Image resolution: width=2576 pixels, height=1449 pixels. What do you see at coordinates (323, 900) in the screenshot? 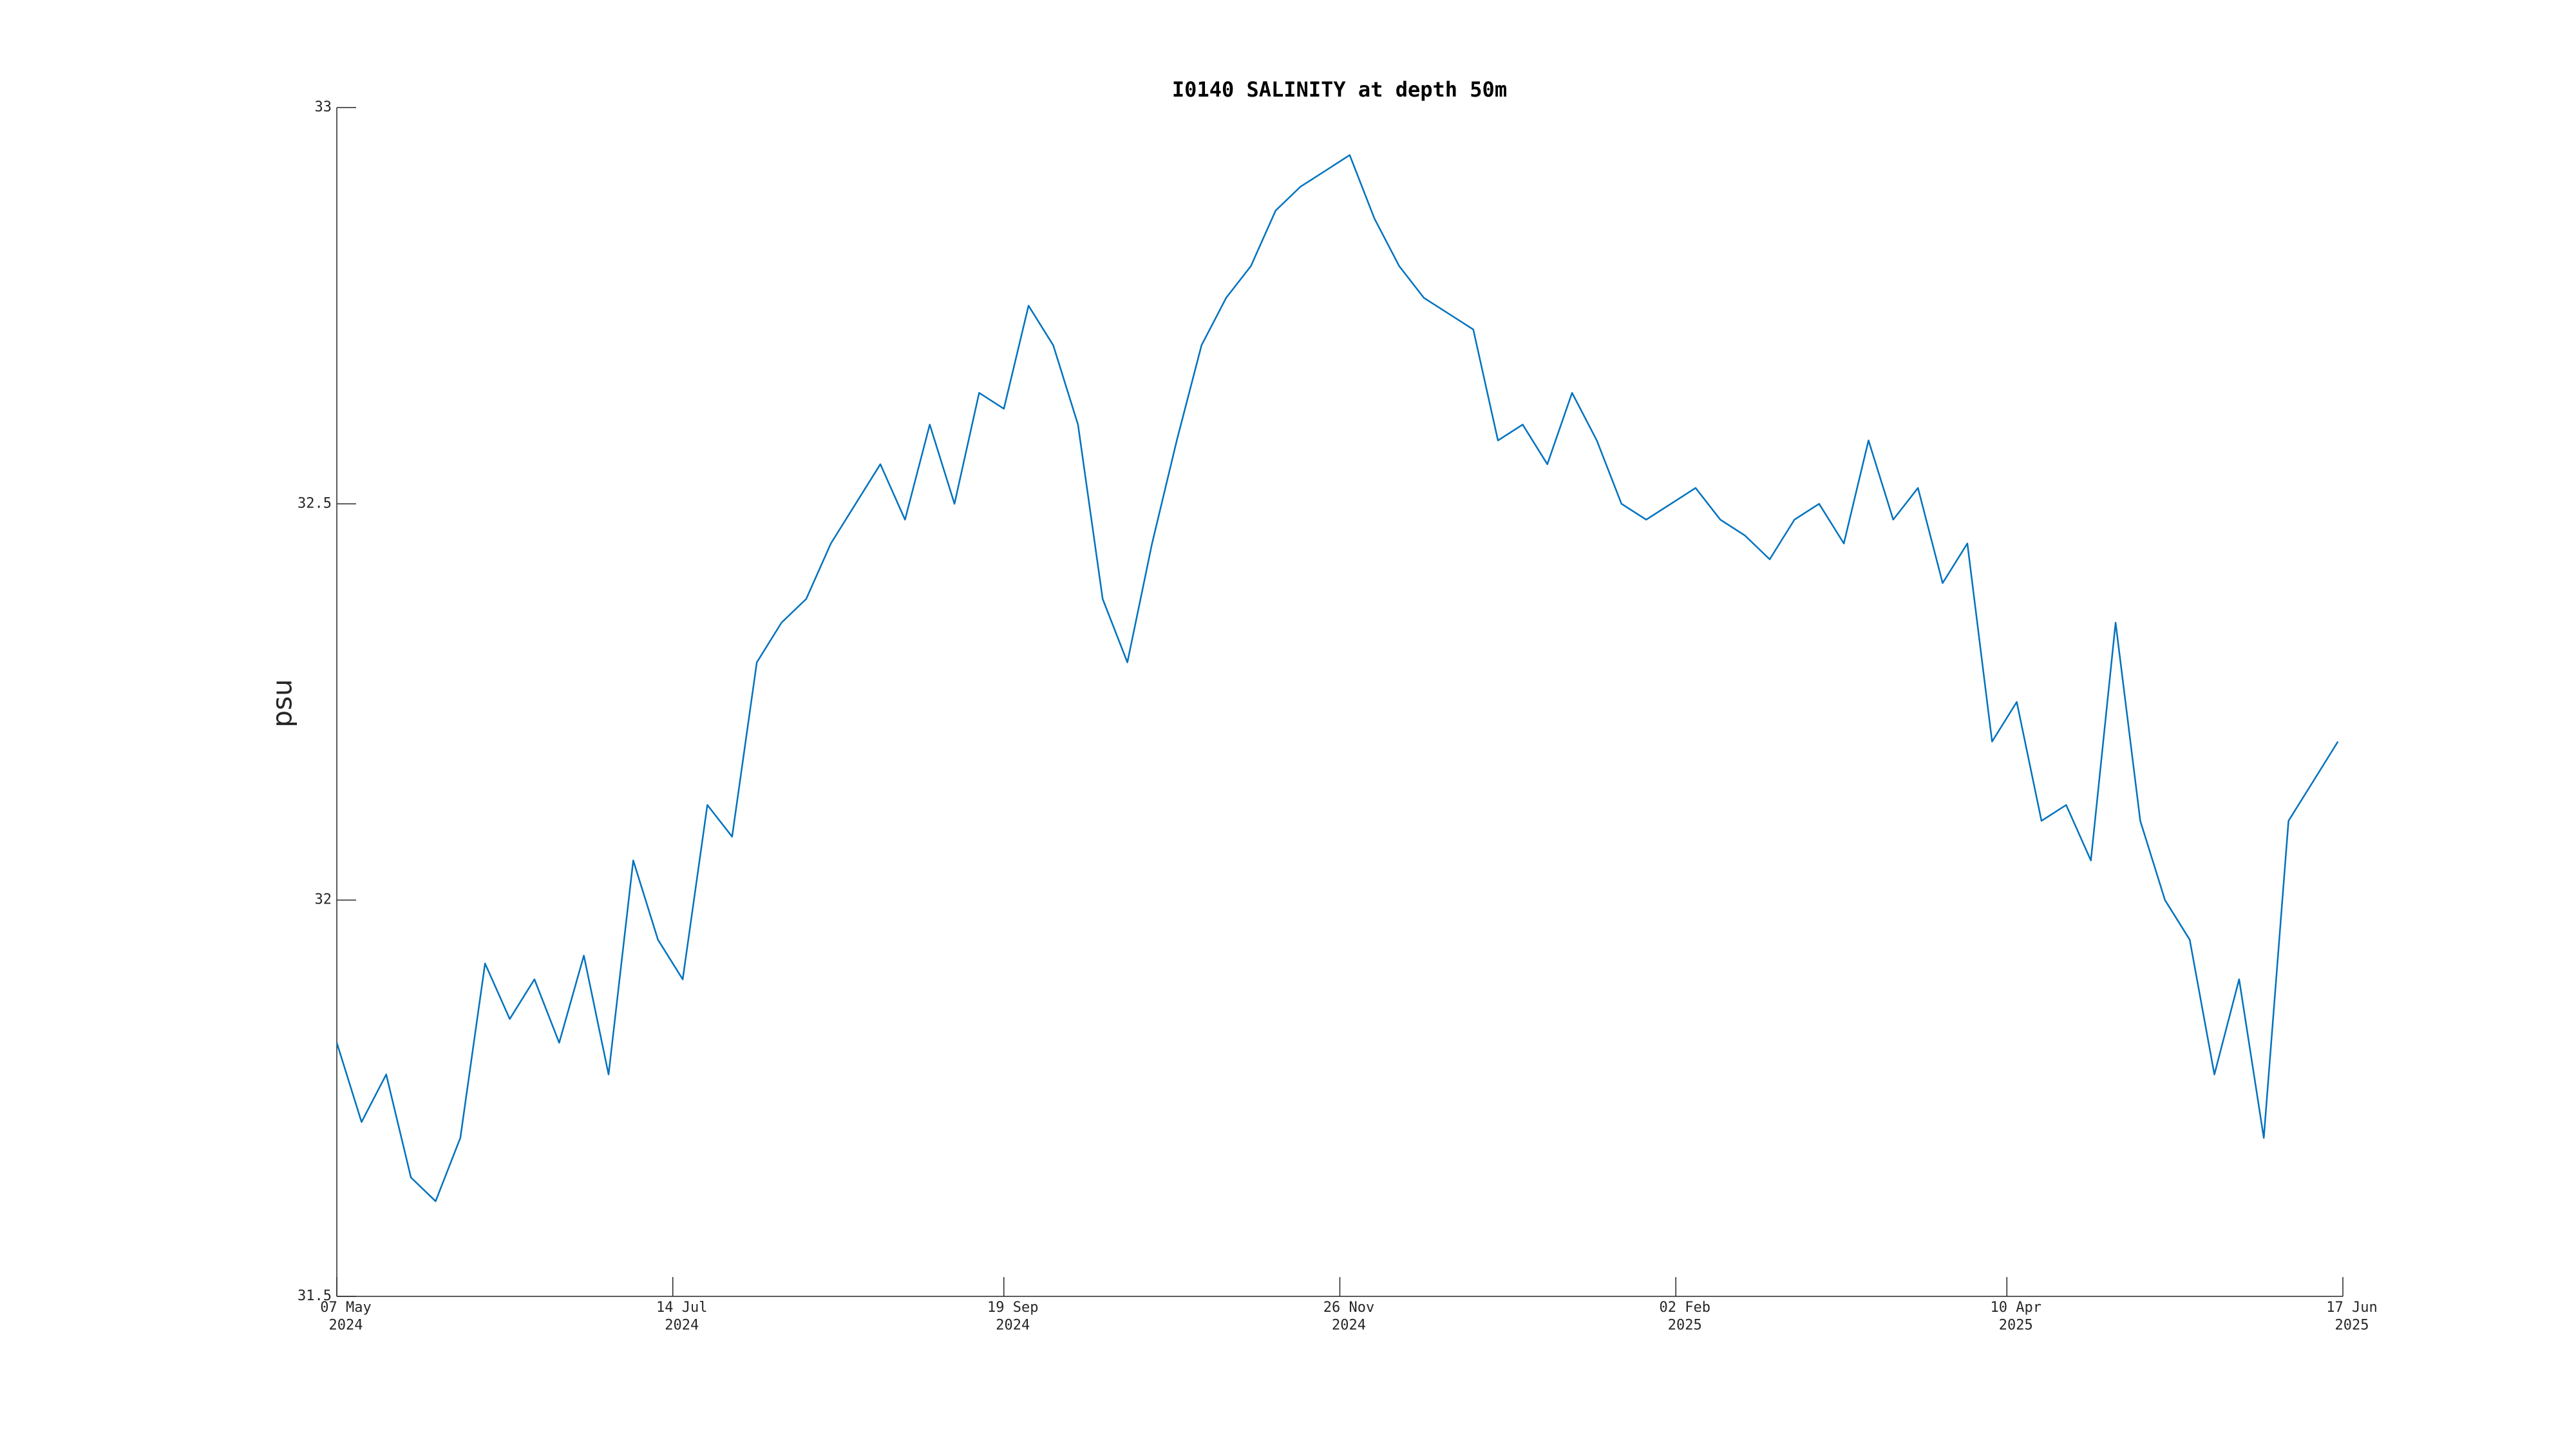
I see `y-tick-label: 32` at bounding box center [323, 900].